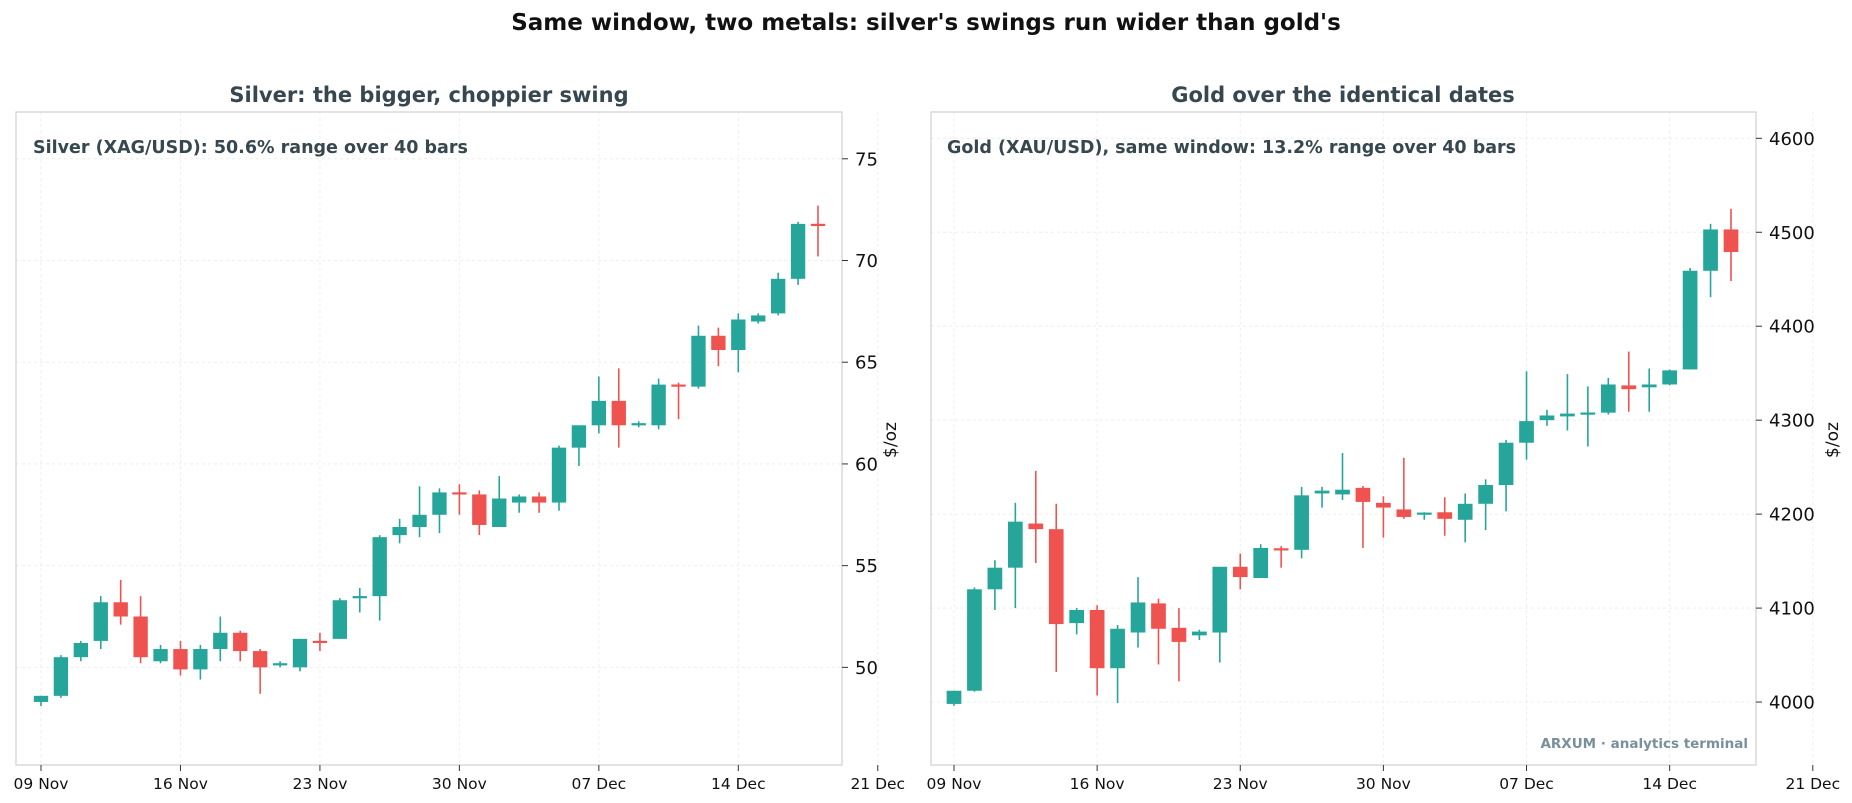  Describe the element at coordinates (459, 784) in the screenshot. I see `silver-x-tick-label: 30 Nov` at that location.